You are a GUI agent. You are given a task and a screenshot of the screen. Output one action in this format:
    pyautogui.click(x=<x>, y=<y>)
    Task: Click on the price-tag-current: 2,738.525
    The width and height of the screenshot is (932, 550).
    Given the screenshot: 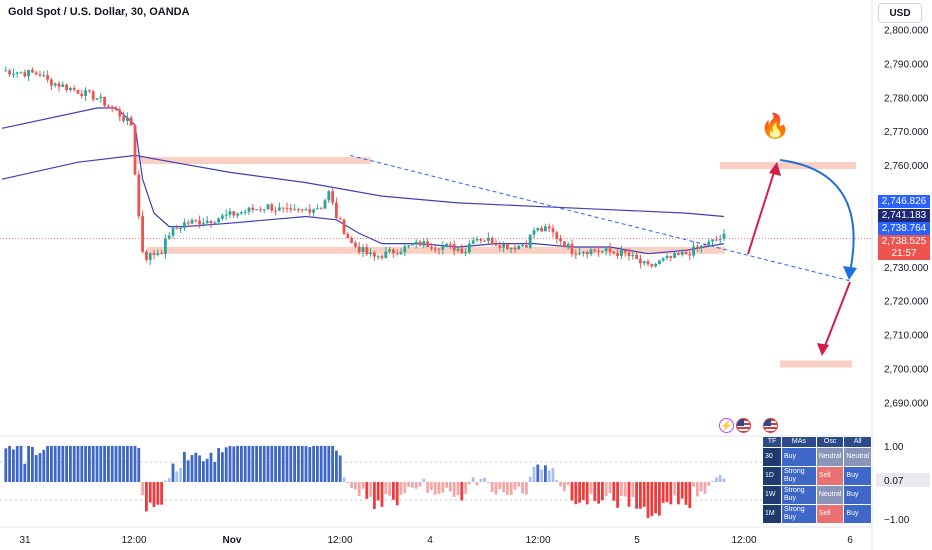 What is the action you would take?
    pyautogui.click(x=904, y=241)
    